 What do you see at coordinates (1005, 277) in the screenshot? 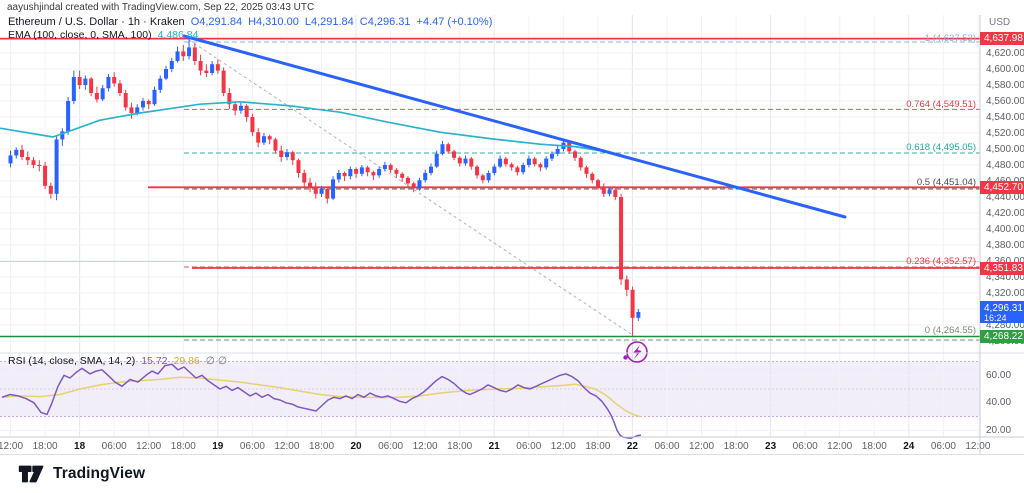
I see `price-tick-label: 4,340.00` at bounding box center [1005, 277].